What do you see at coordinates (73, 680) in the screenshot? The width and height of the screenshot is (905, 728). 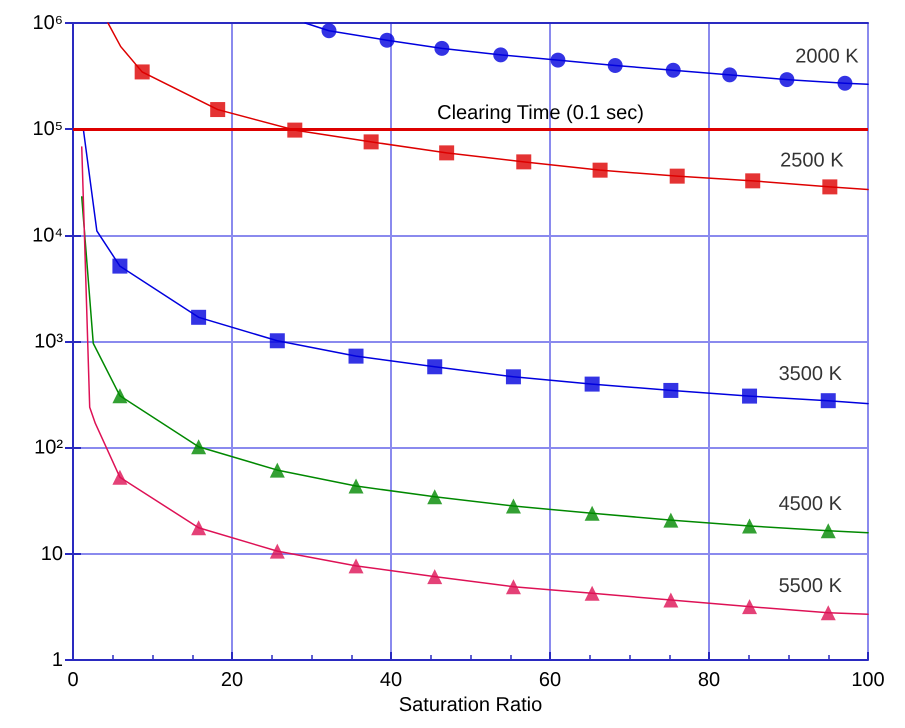 I see `x-tick-label: 0` at bounding box center [73, 680].